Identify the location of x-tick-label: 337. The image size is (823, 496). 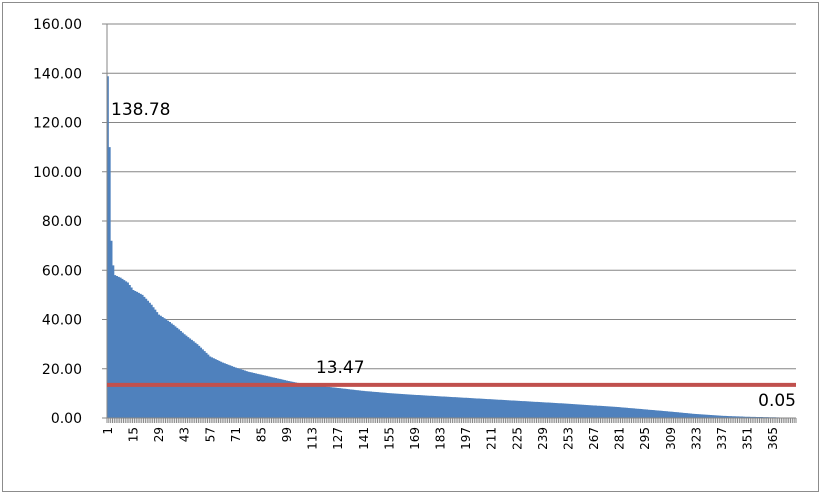
(722, 438).